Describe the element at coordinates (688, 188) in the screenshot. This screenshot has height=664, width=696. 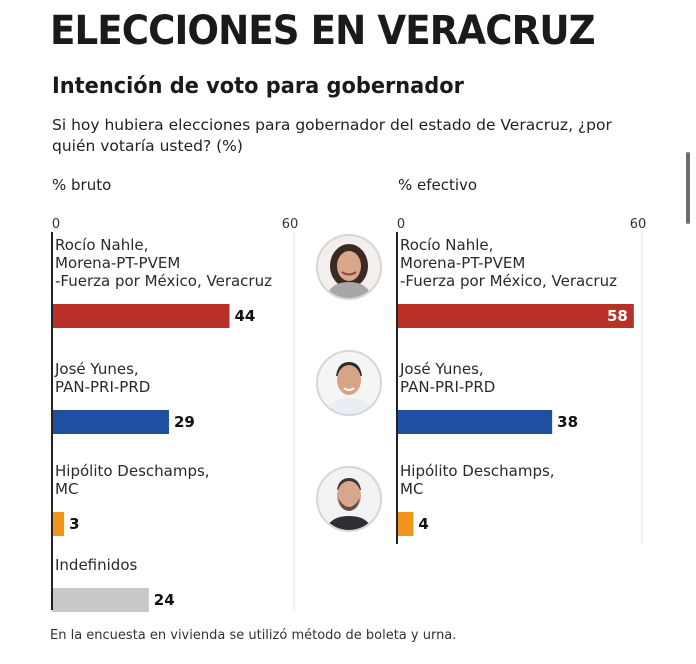
I see `scrollbar` at that location.